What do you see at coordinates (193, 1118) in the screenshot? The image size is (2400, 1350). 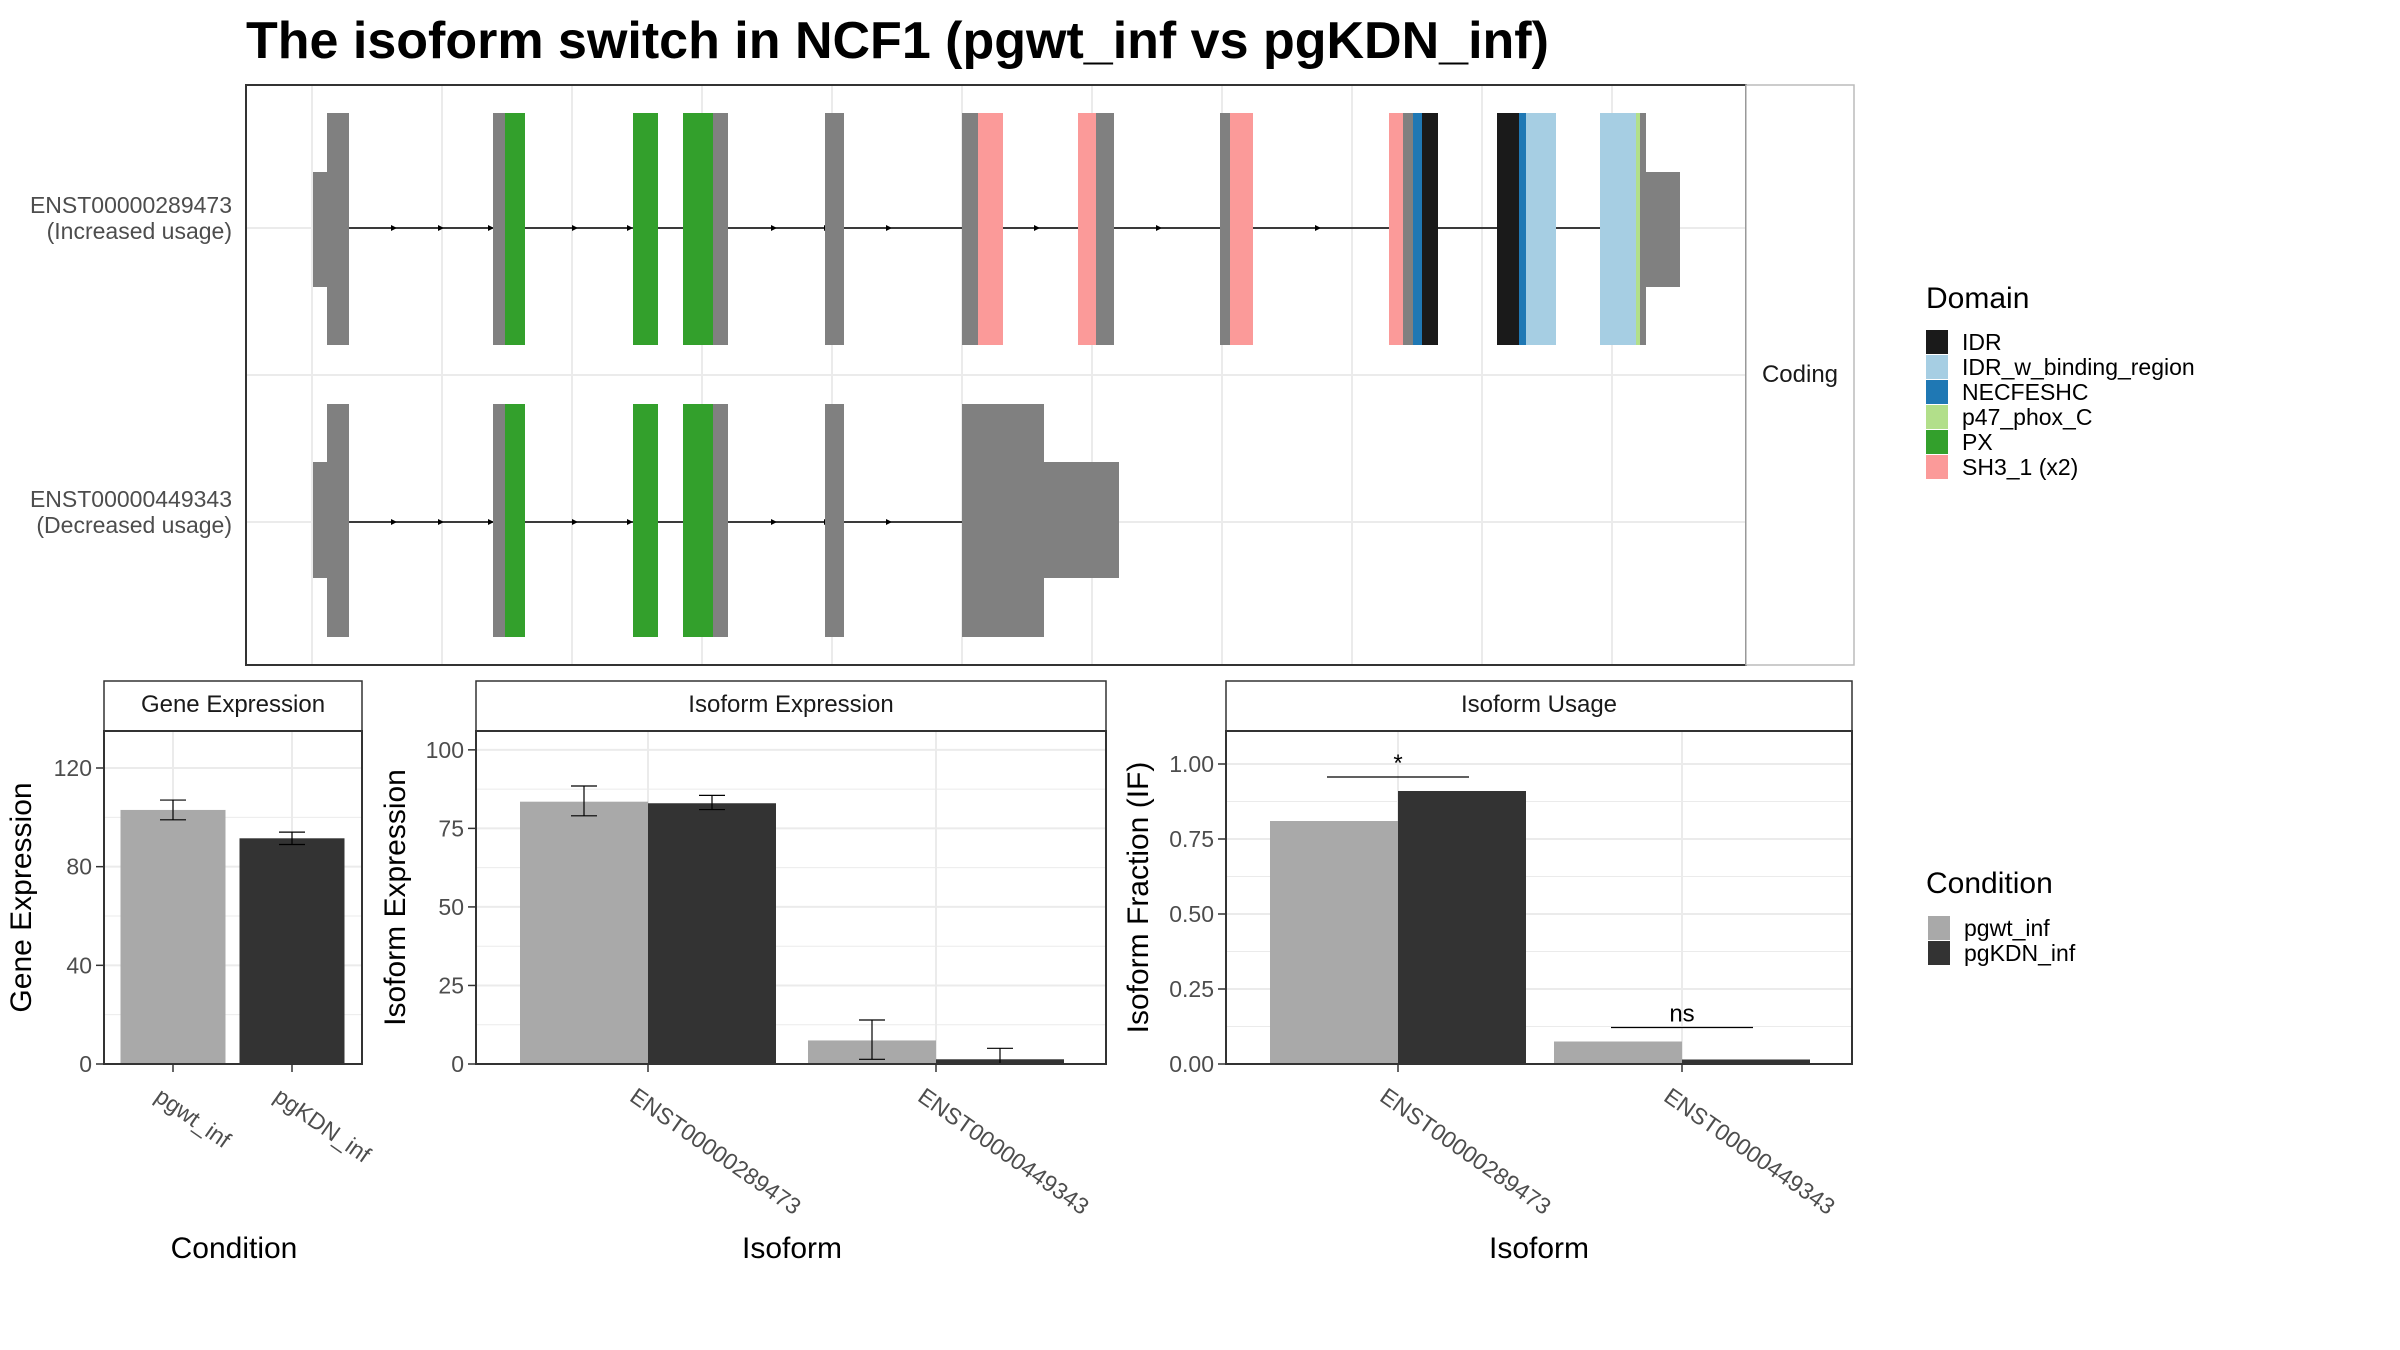 I see `x-tick-label: pgwt_inf` at bounding box center [193, 1118].